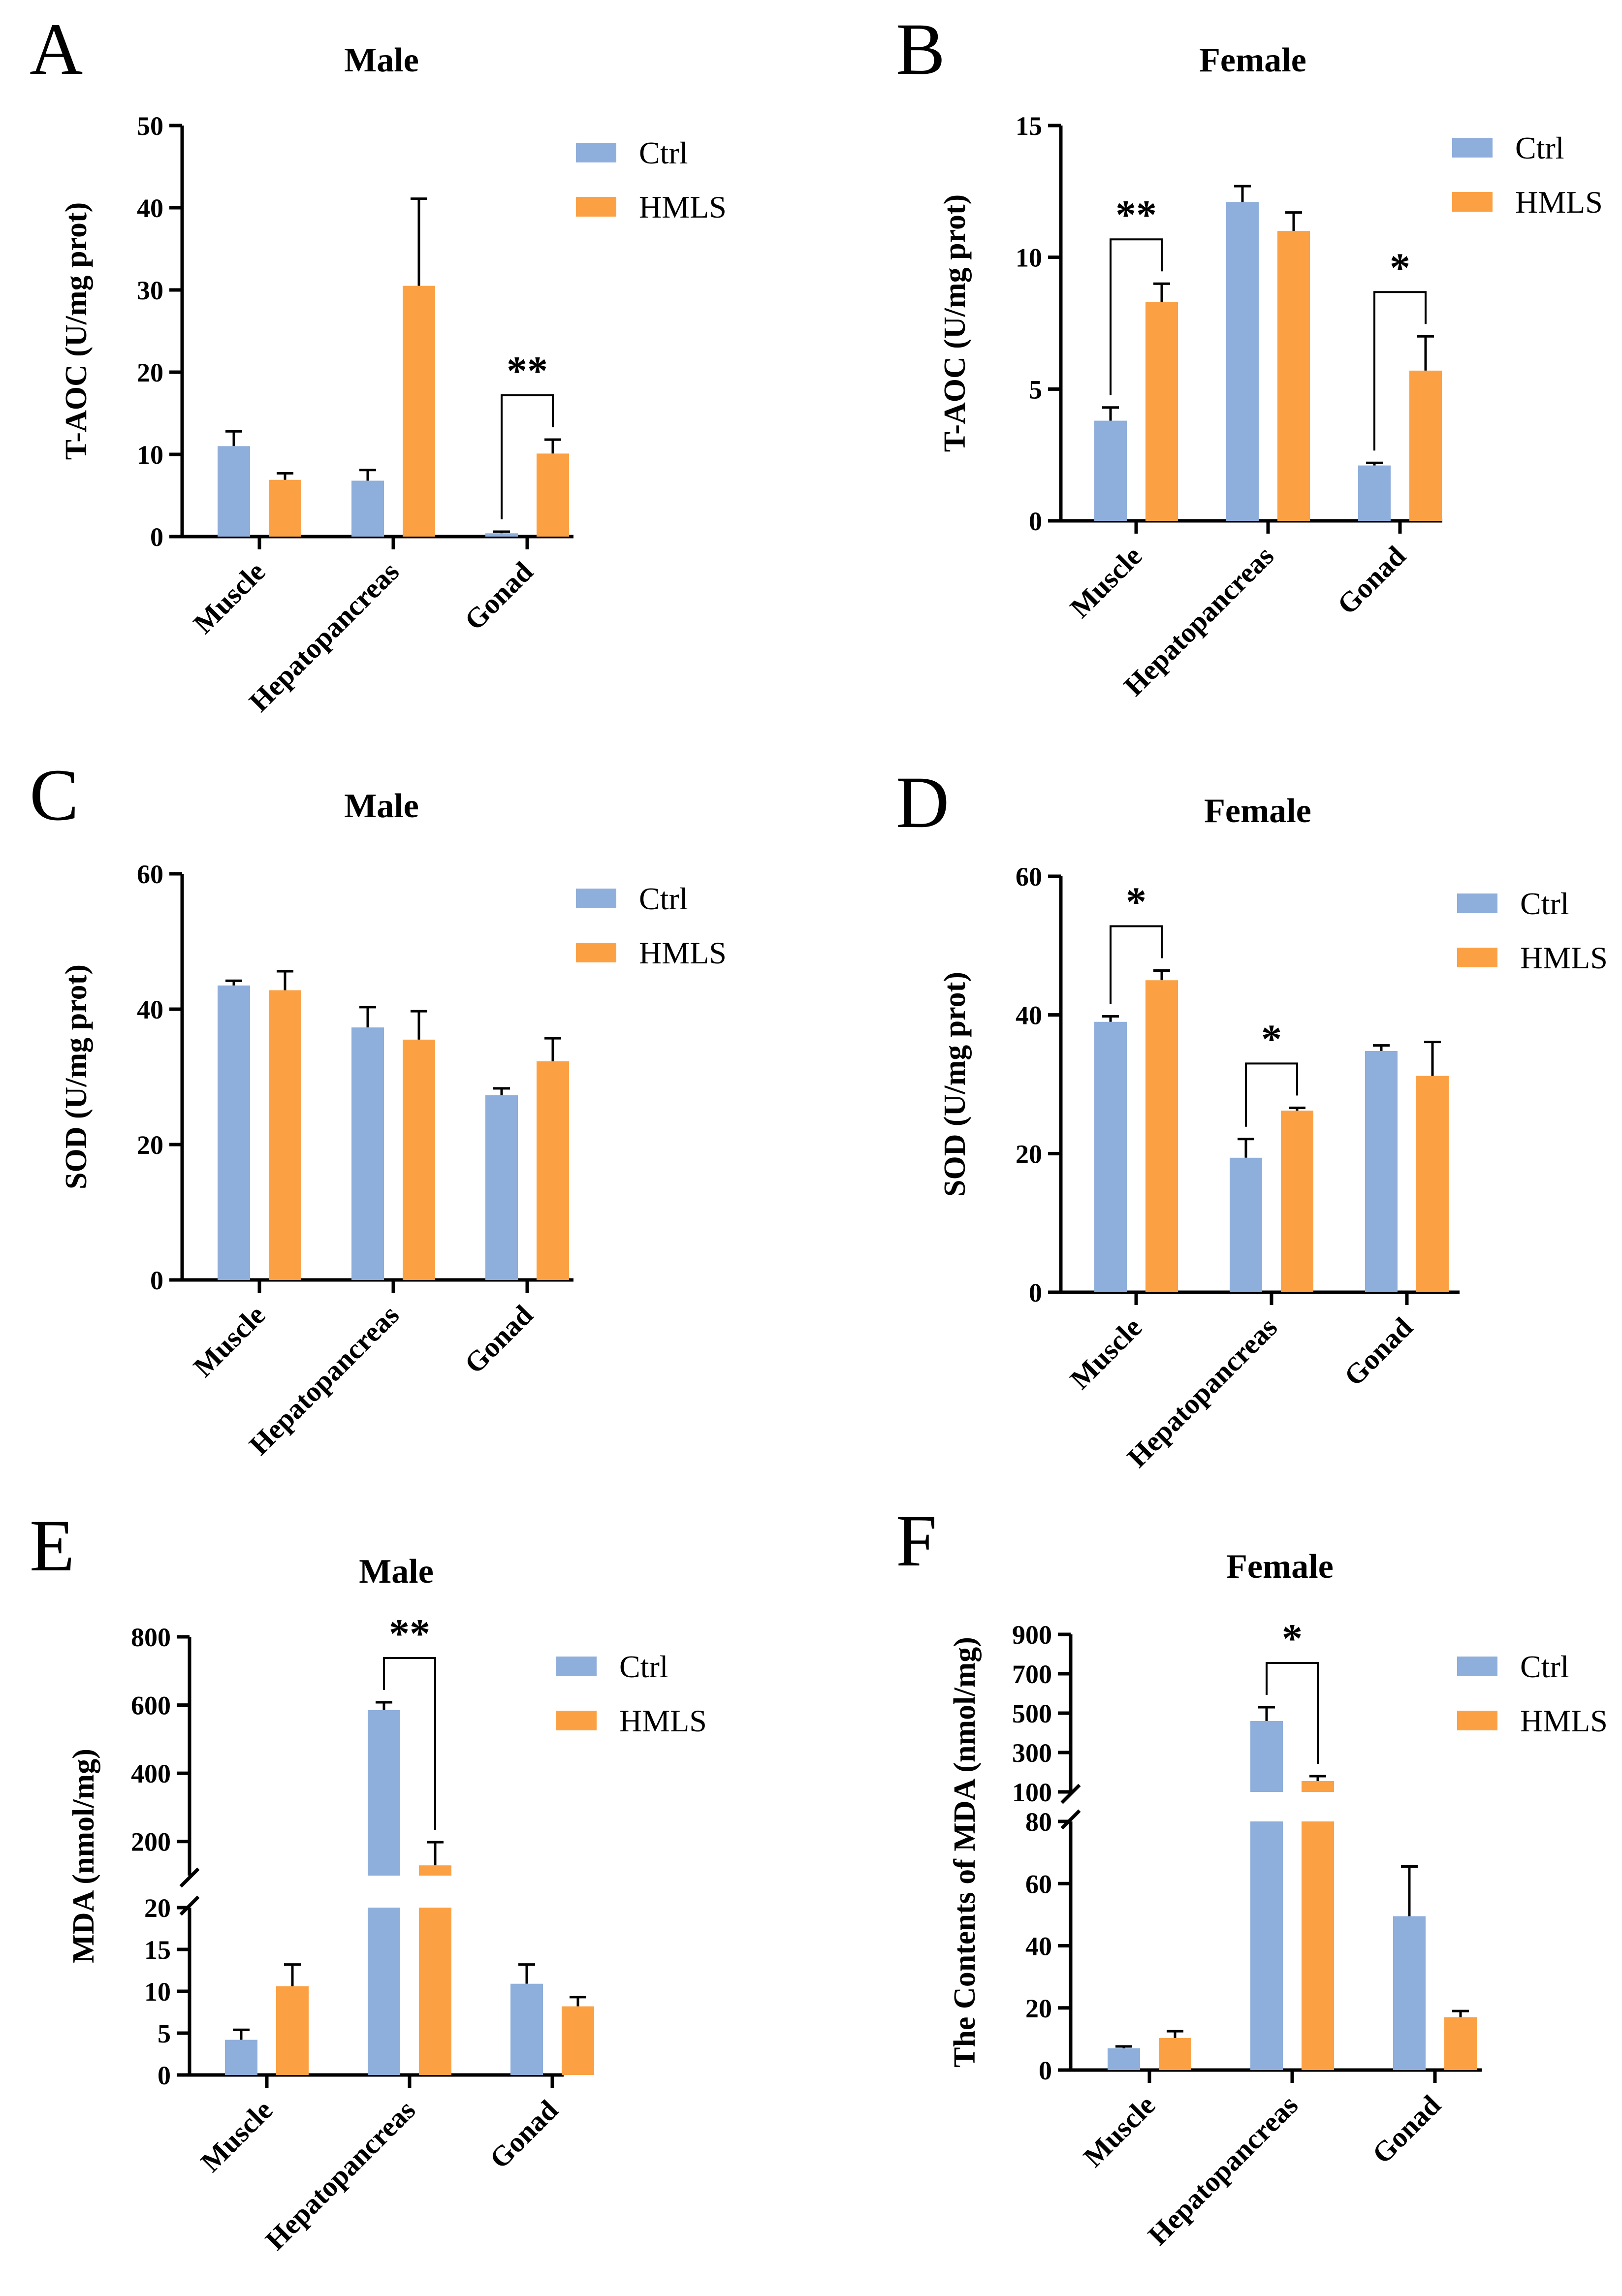  Describe the element at coordinates (150, 455) in the screenshot. I see `y-tick-label: 10` at that location.